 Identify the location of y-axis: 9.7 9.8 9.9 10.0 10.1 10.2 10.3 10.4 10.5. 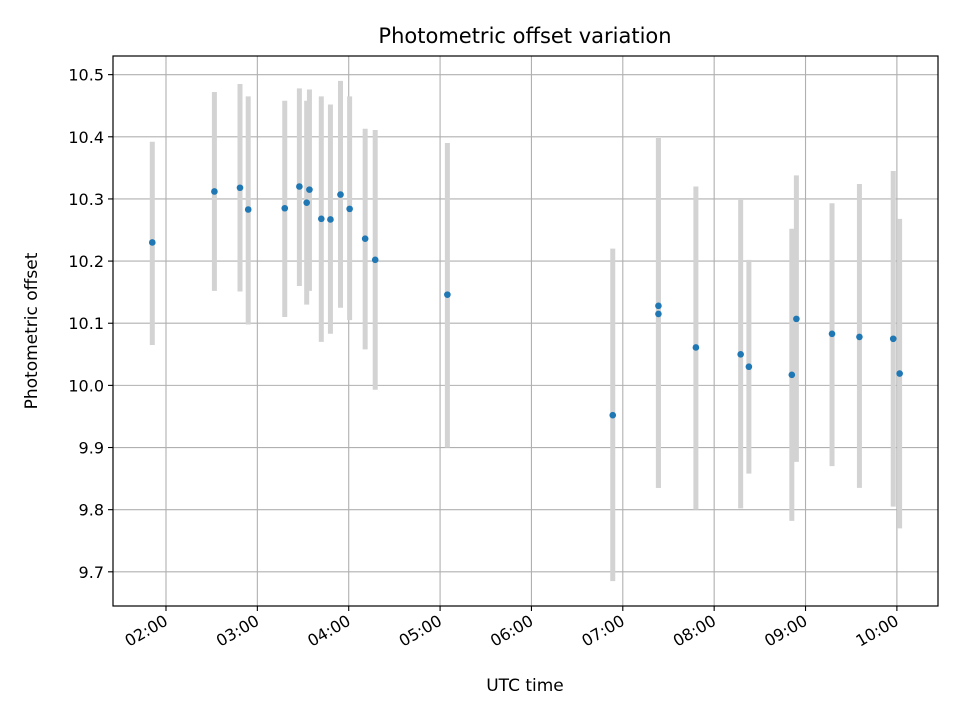
(90, 324).